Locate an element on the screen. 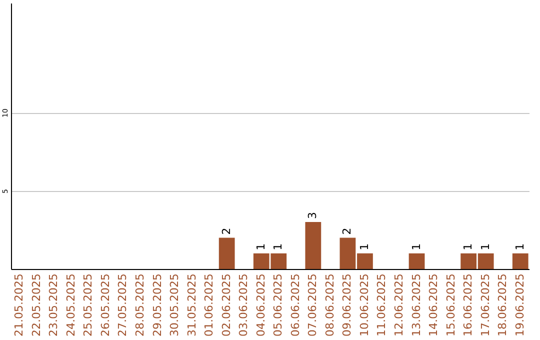 The image size is (540, 340). x-tick-label: 12.06.2025 is located at coordinates (399, 305).